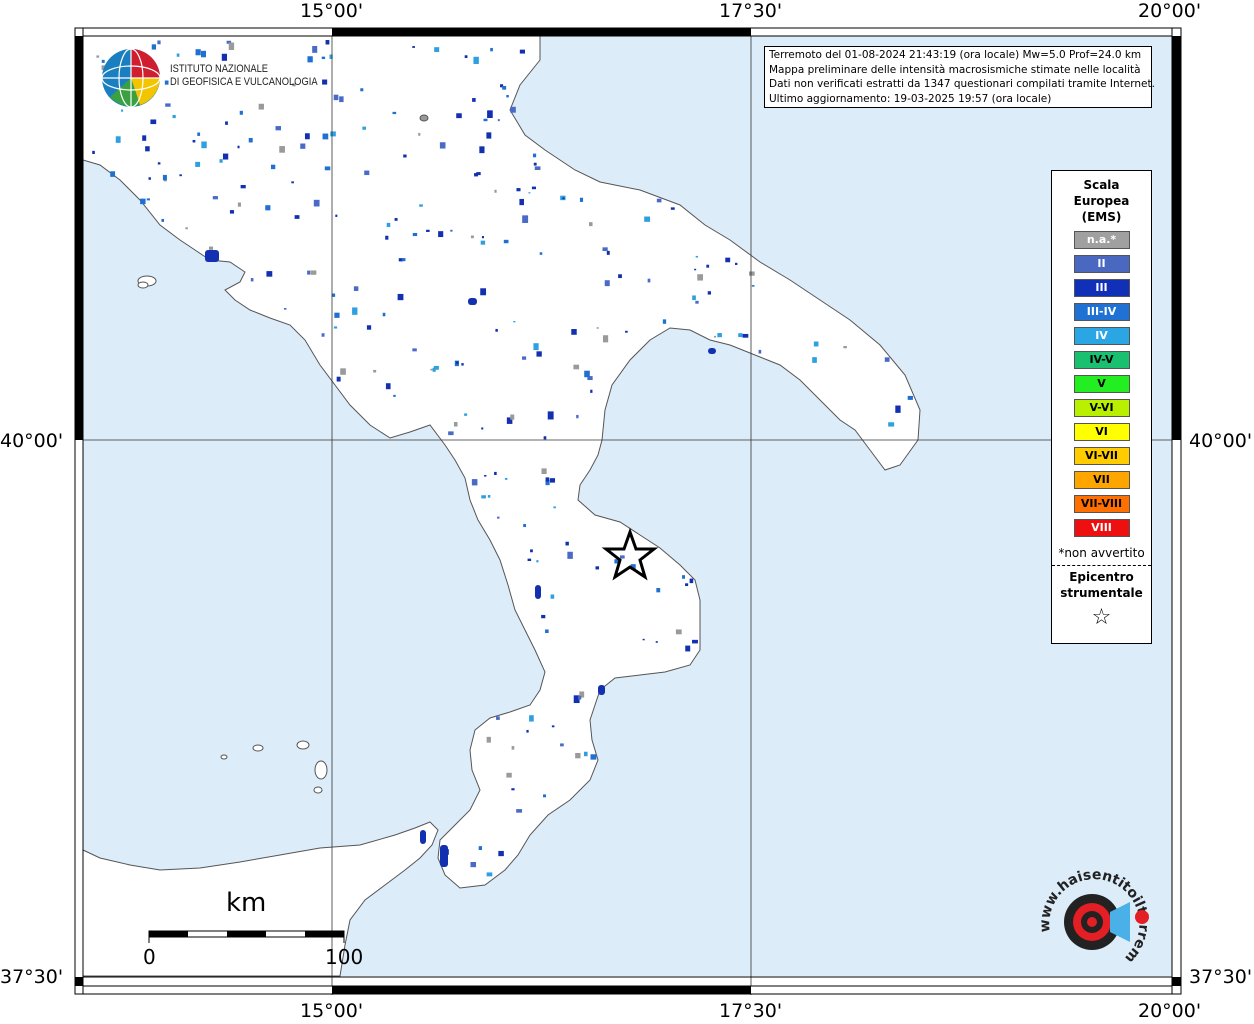  Describe the element at coordinates (1101, 577) in the screenshot. I see `legend-epicenter-line1: Epicentro` at that location.